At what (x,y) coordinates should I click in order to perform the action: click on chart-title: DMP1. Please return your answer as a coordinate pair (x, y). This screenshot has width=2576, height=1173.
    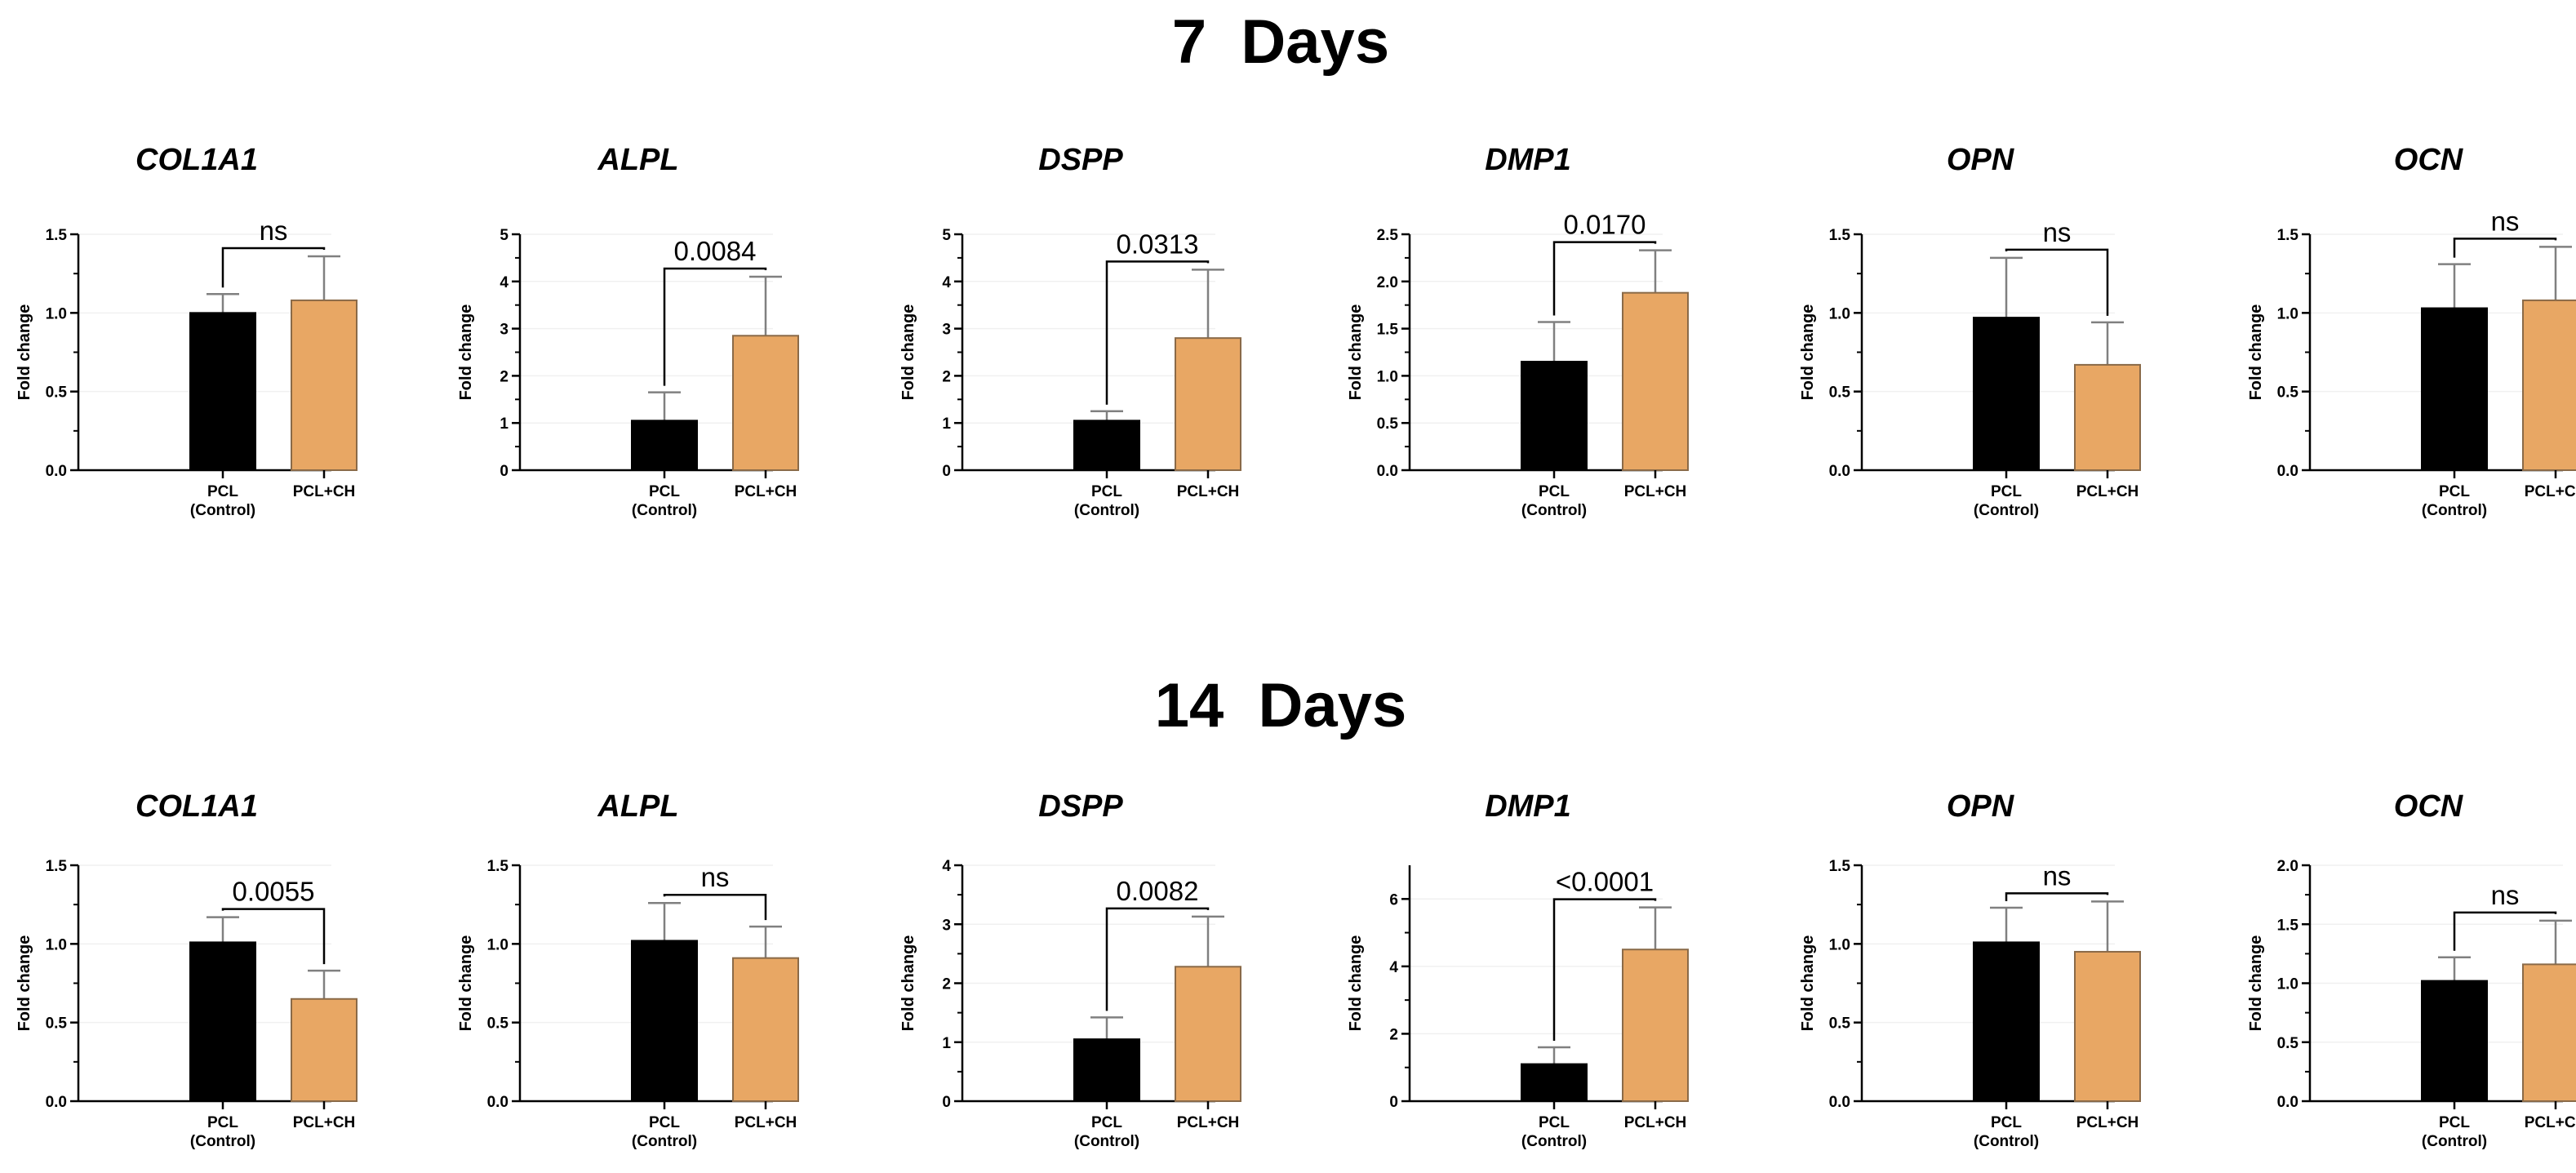
    Looking at the image, I should click on (1528, 807).